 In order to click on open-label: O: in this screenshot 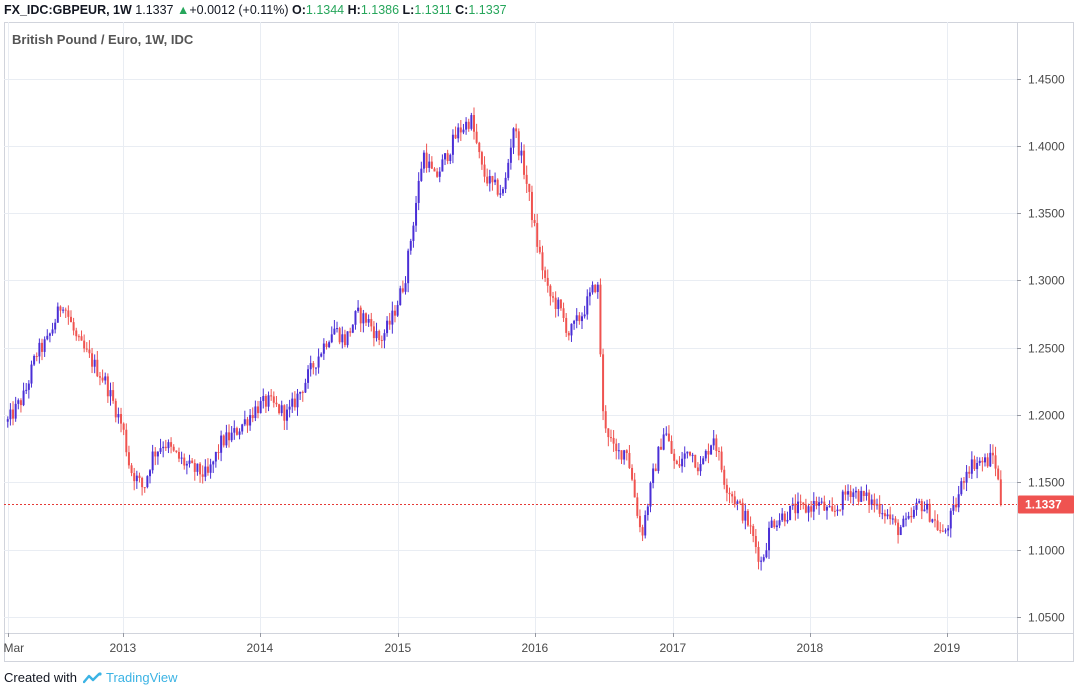, I will do `click(299, 10)`.